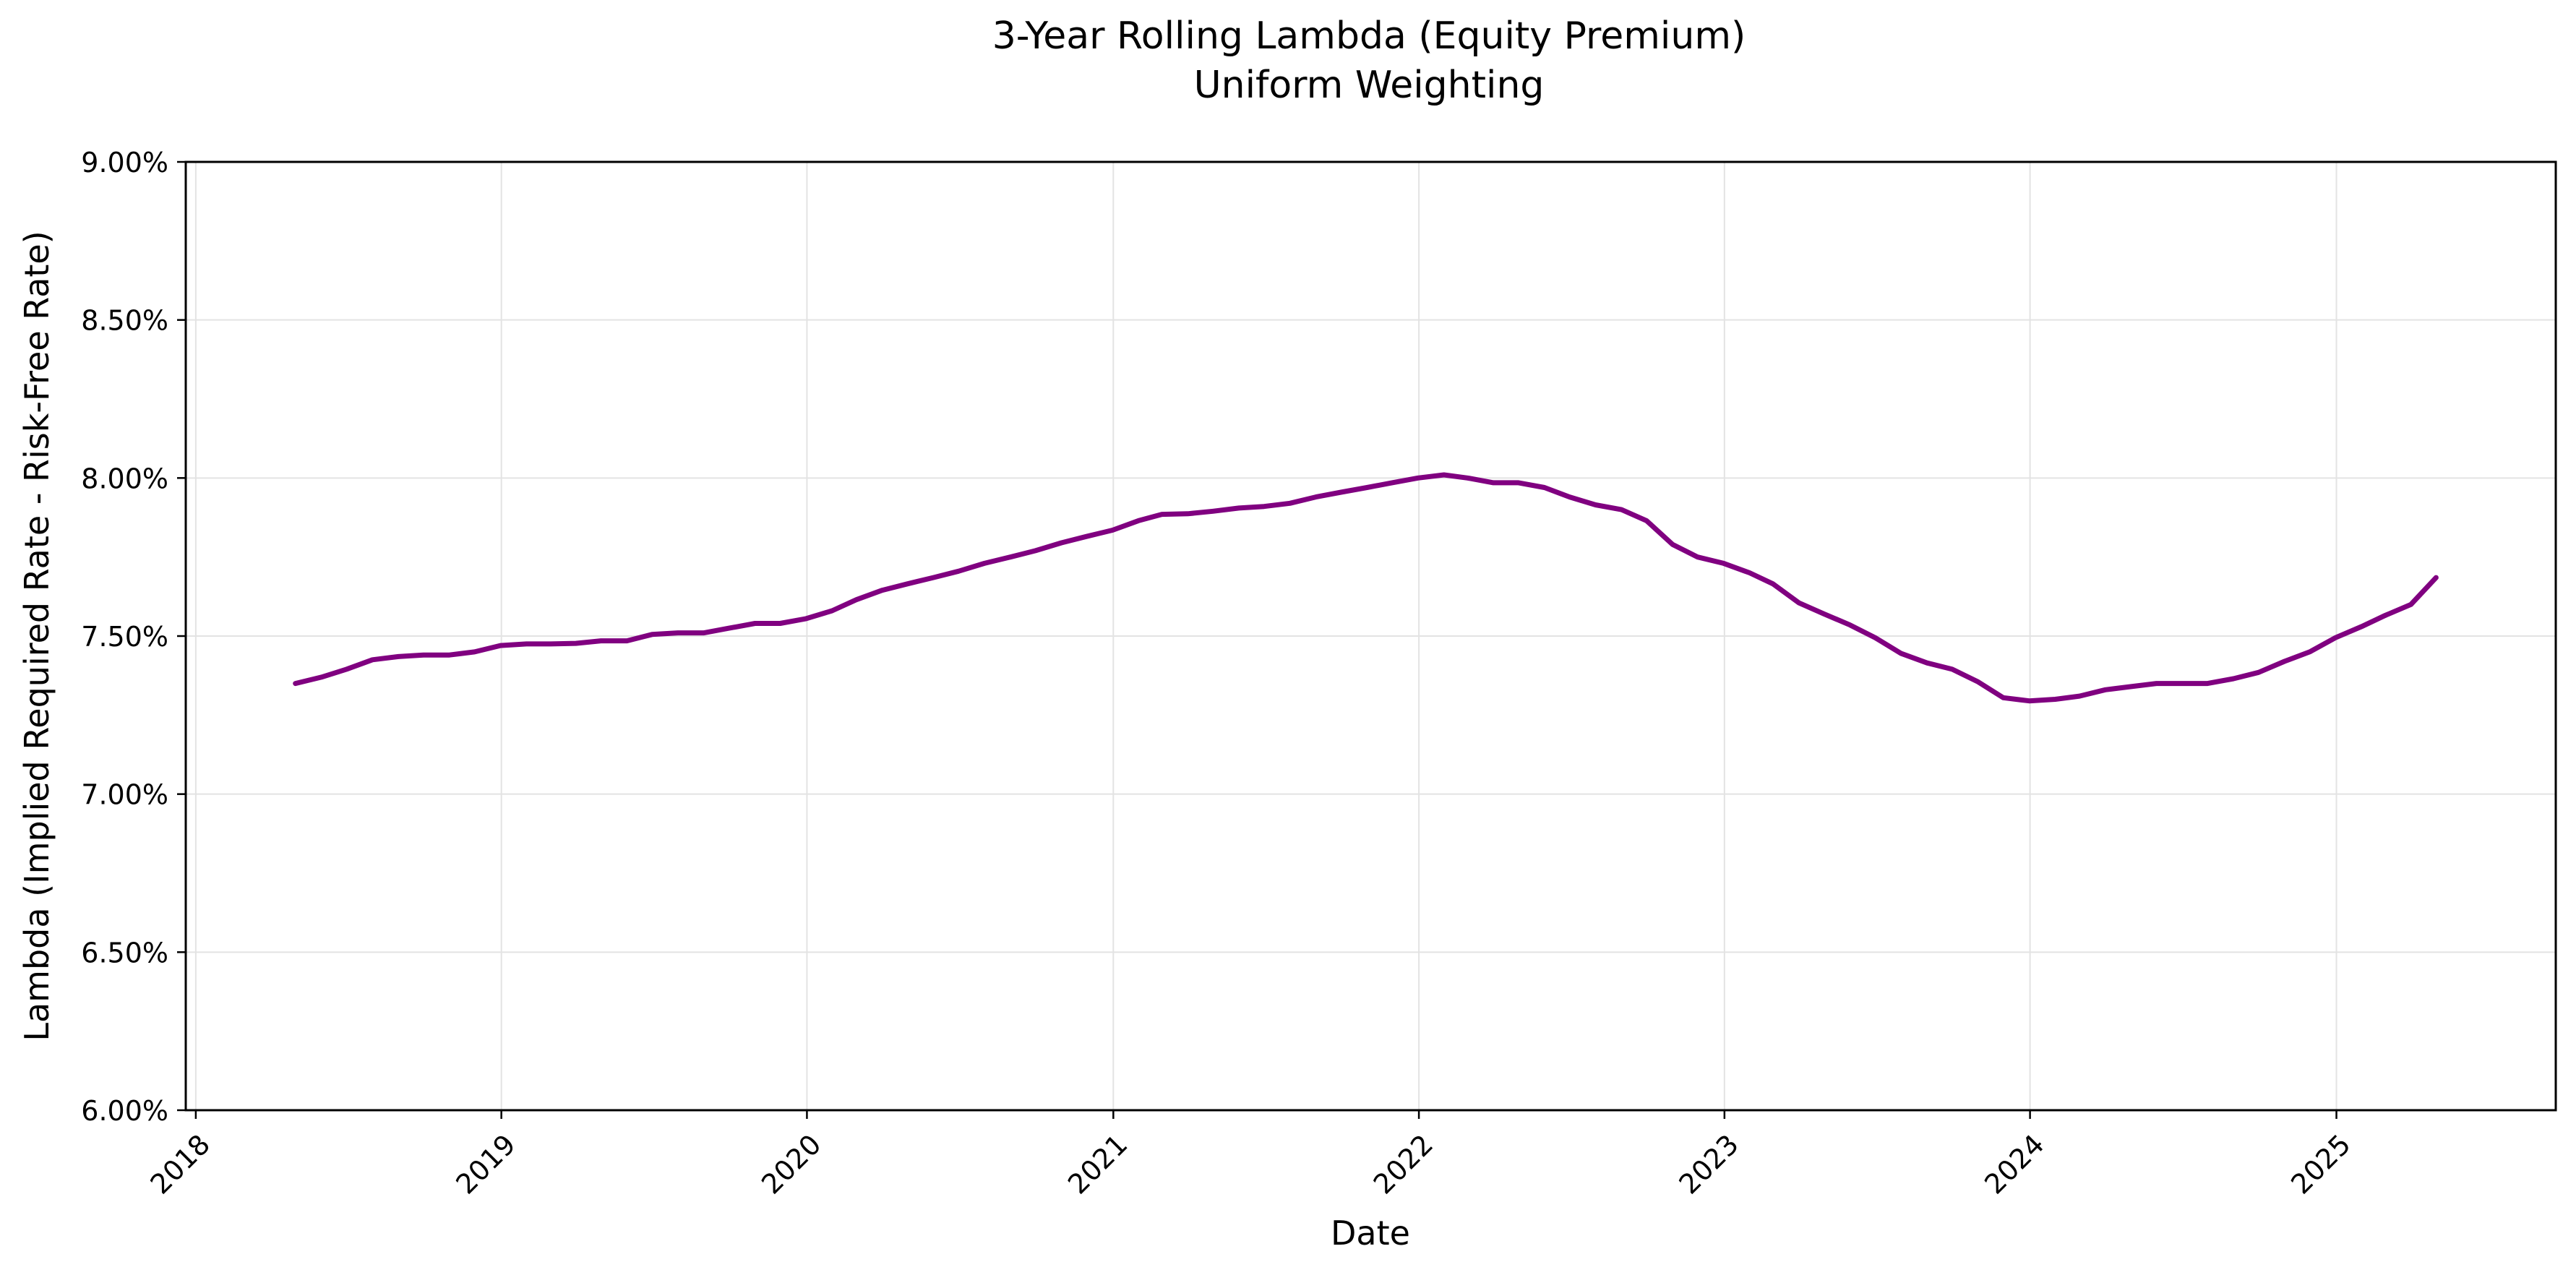 The image size is (2576, 1275). I want to click on y-tick-label: 9.00%, so click(125, 163).